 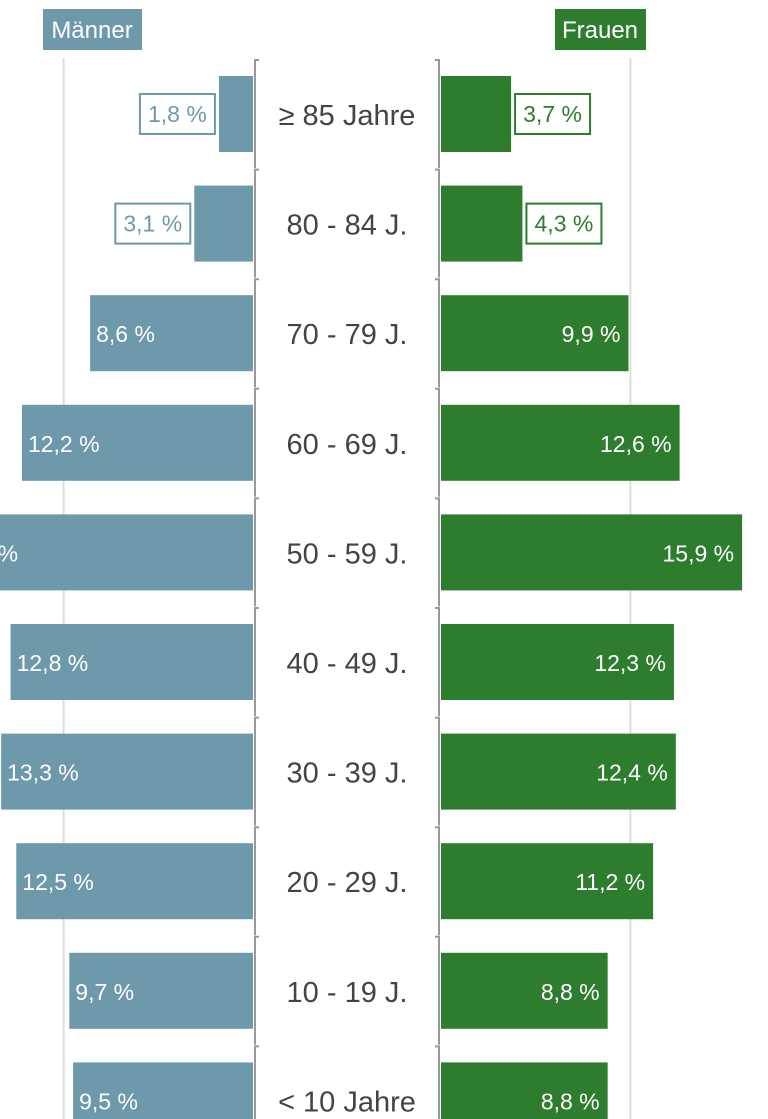 I want to click on value-label: 12,8 %, so click(x=53, y=663).